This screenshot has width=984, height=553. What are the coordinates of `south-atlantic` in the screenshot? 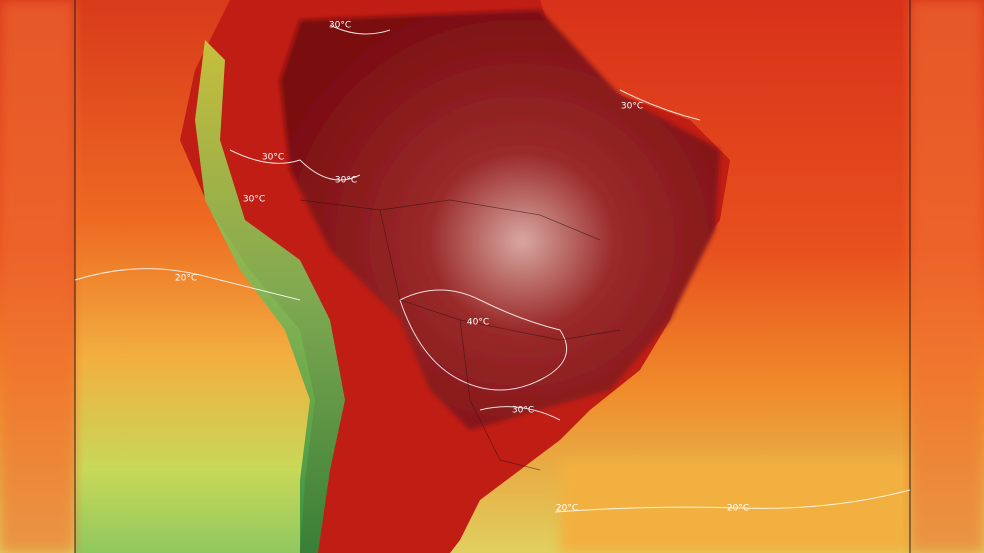 It's located at (735, 506).